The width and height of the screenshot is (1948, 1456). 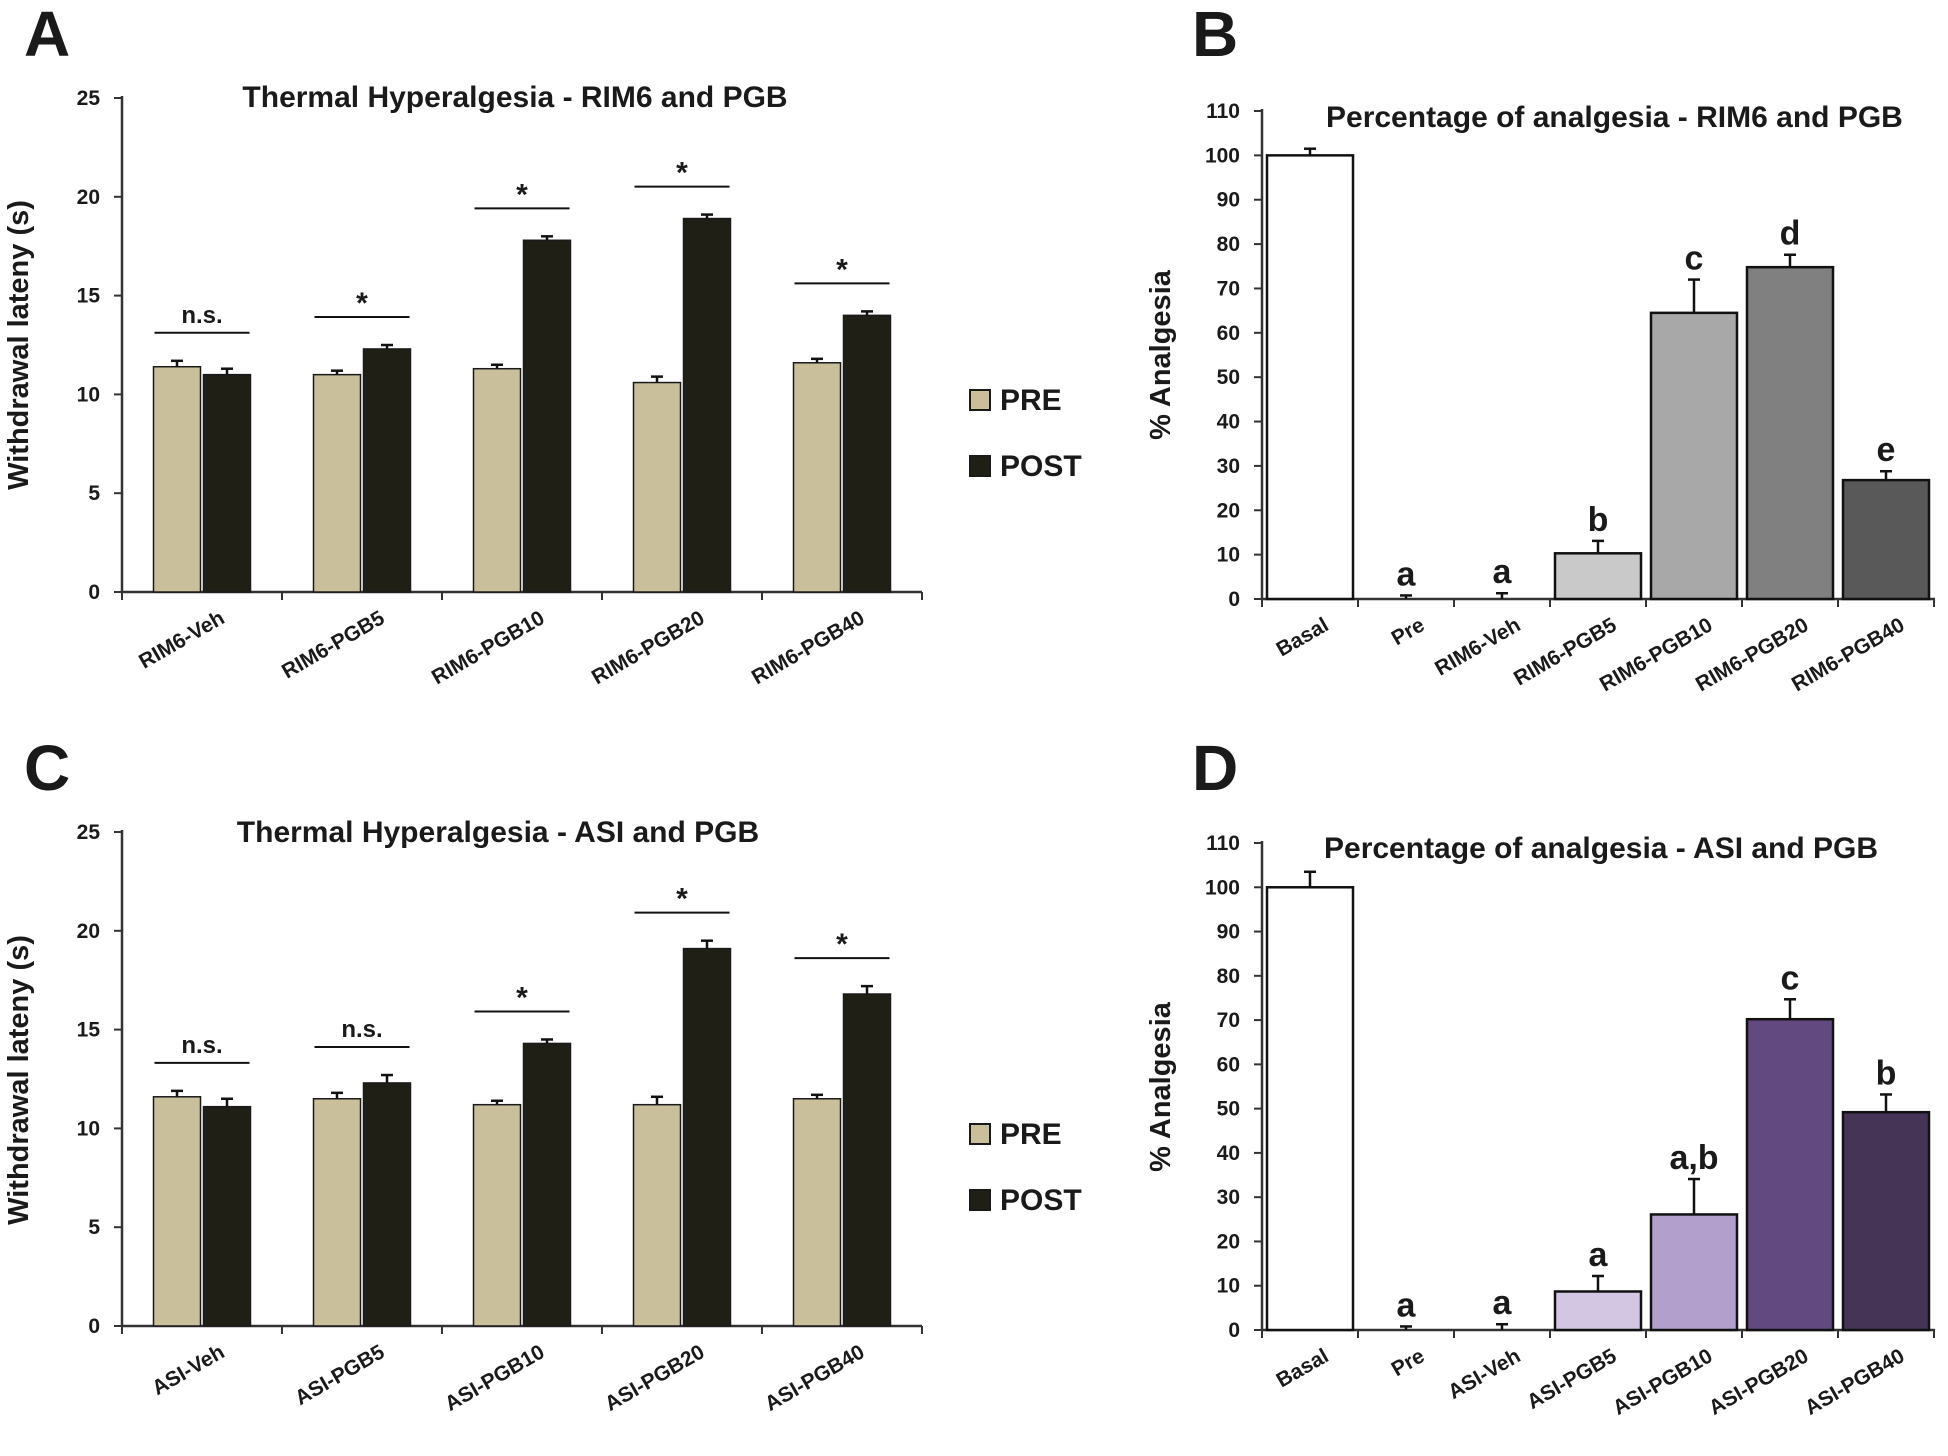 What do you see at coordinates (1790, 234) in the screenshot?
I see `group-letter: d` at bounding box center [1790, 234].